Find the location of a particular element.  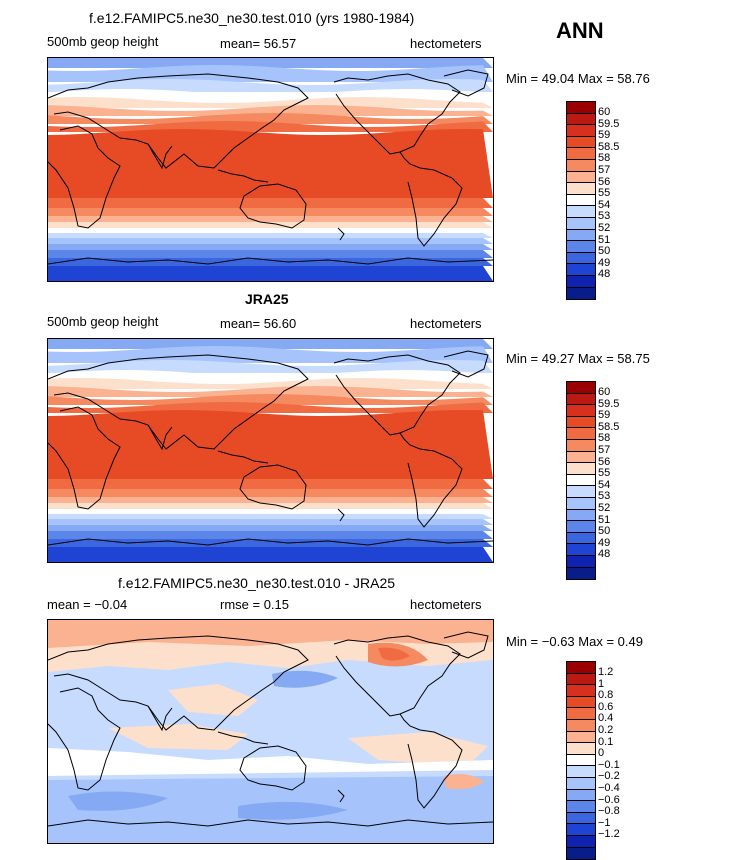

panel3-colorbar is located at coordinates (581, 760).